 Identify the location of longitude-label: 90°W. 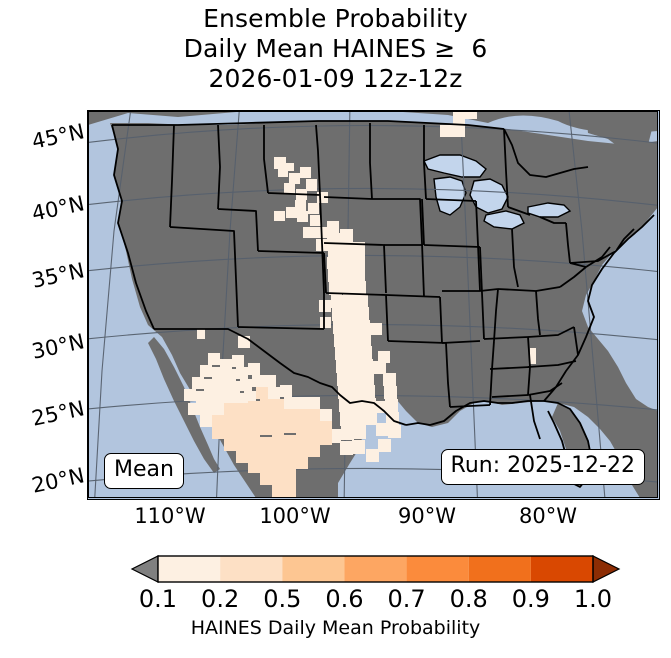
(427, 516).